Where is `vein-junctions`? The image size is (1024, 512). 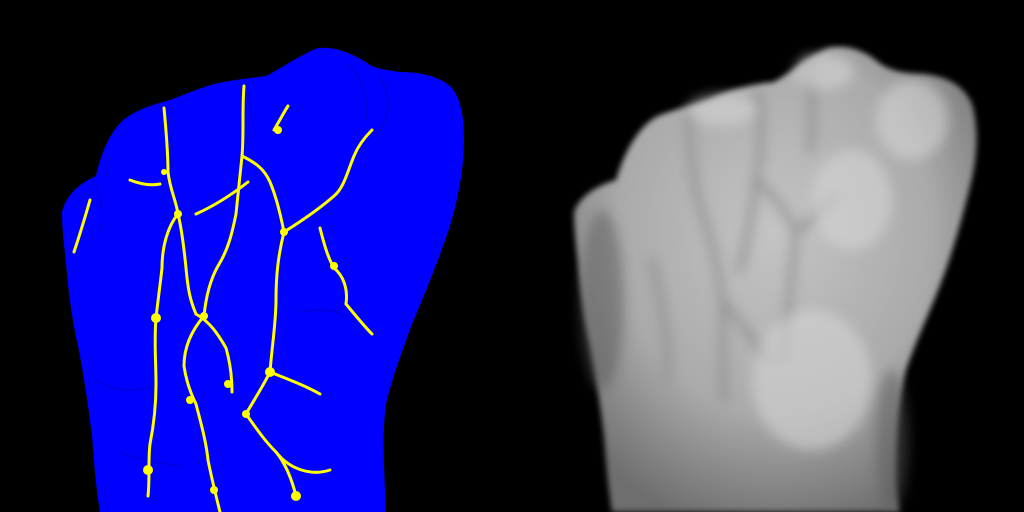 vein-junctions is located at coordinates (240, 313).